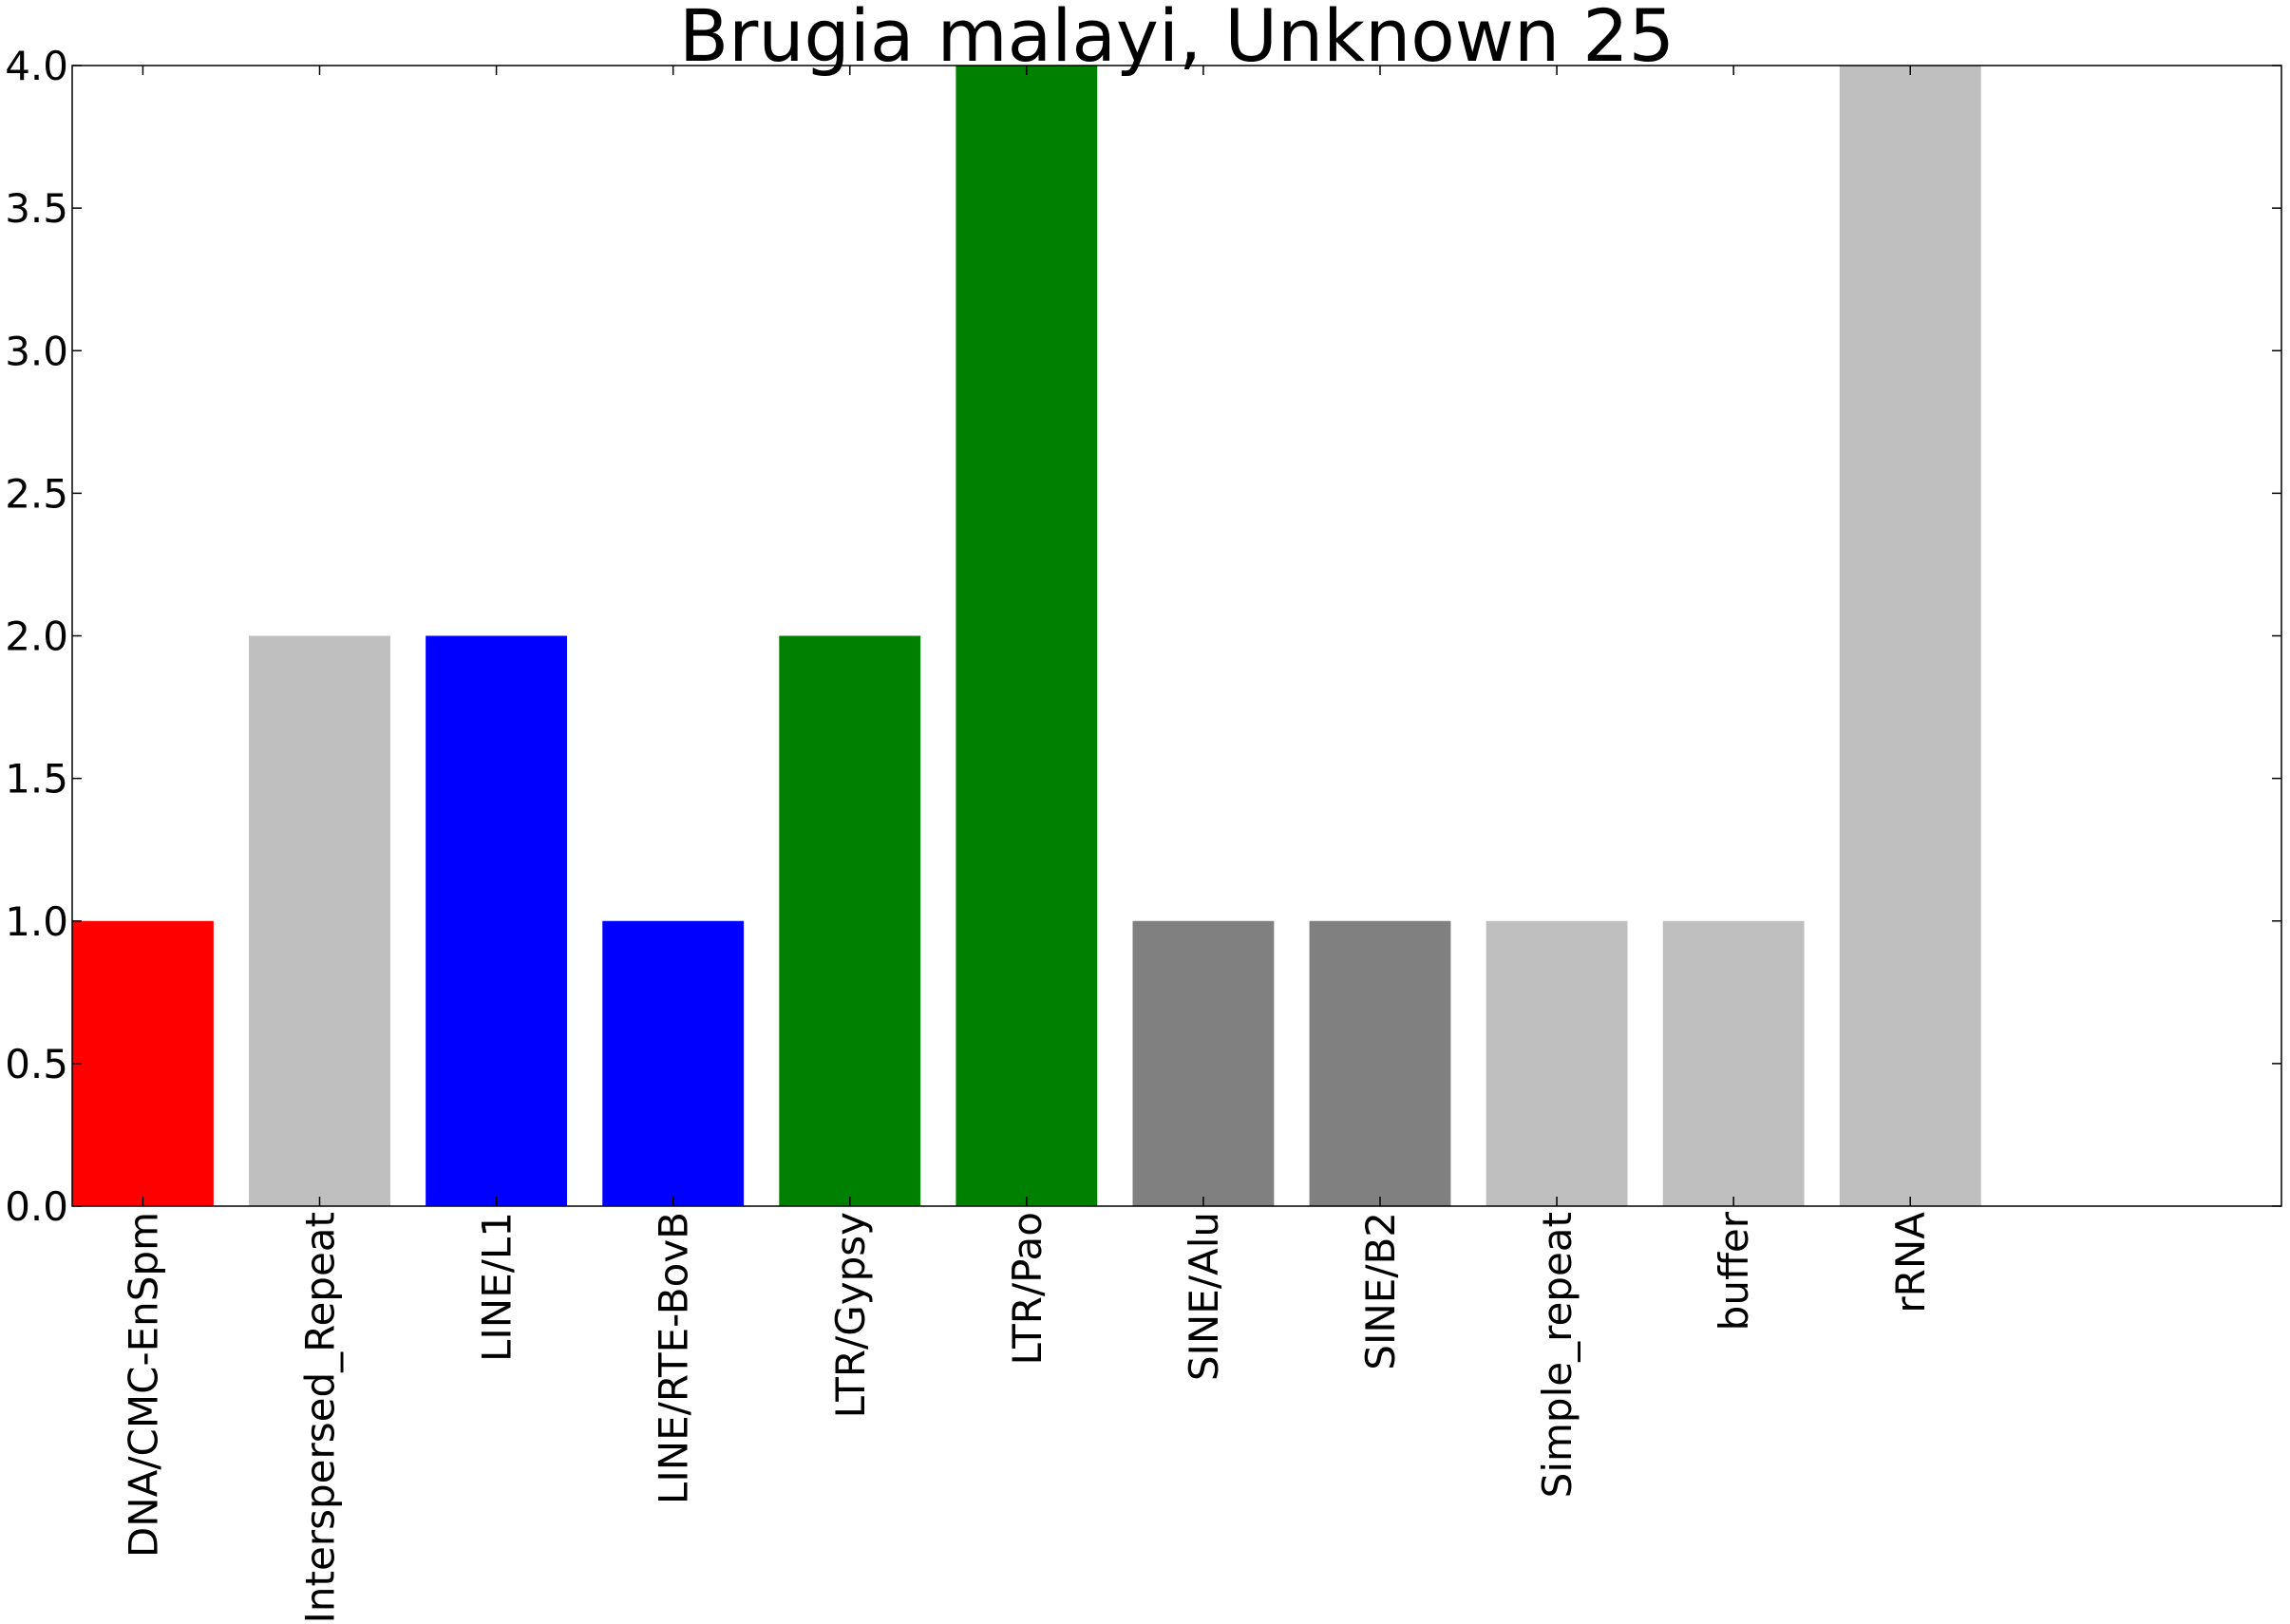 This screenshot has height=1624, width=2290. What do you see at coordinates (36, 66) in the screenshot?
I see `y-tick-label: 4.0` at bounding box center [36, 66].